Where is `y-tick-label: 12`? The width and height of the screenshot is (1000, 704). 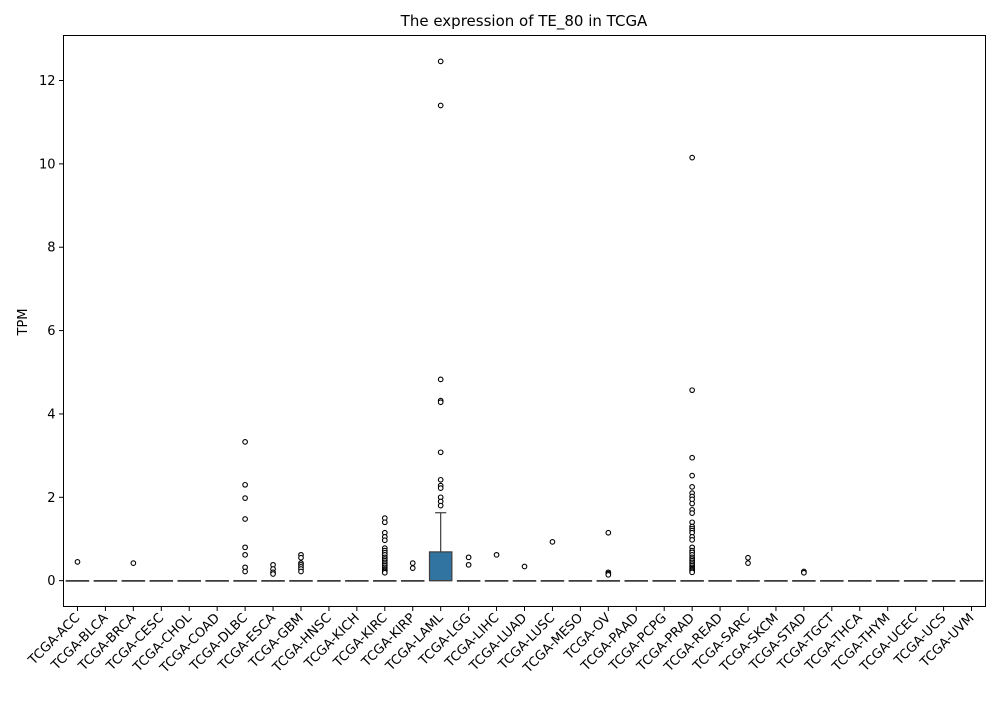 y-tick-label: 12 is located at coordinates (47, 81).